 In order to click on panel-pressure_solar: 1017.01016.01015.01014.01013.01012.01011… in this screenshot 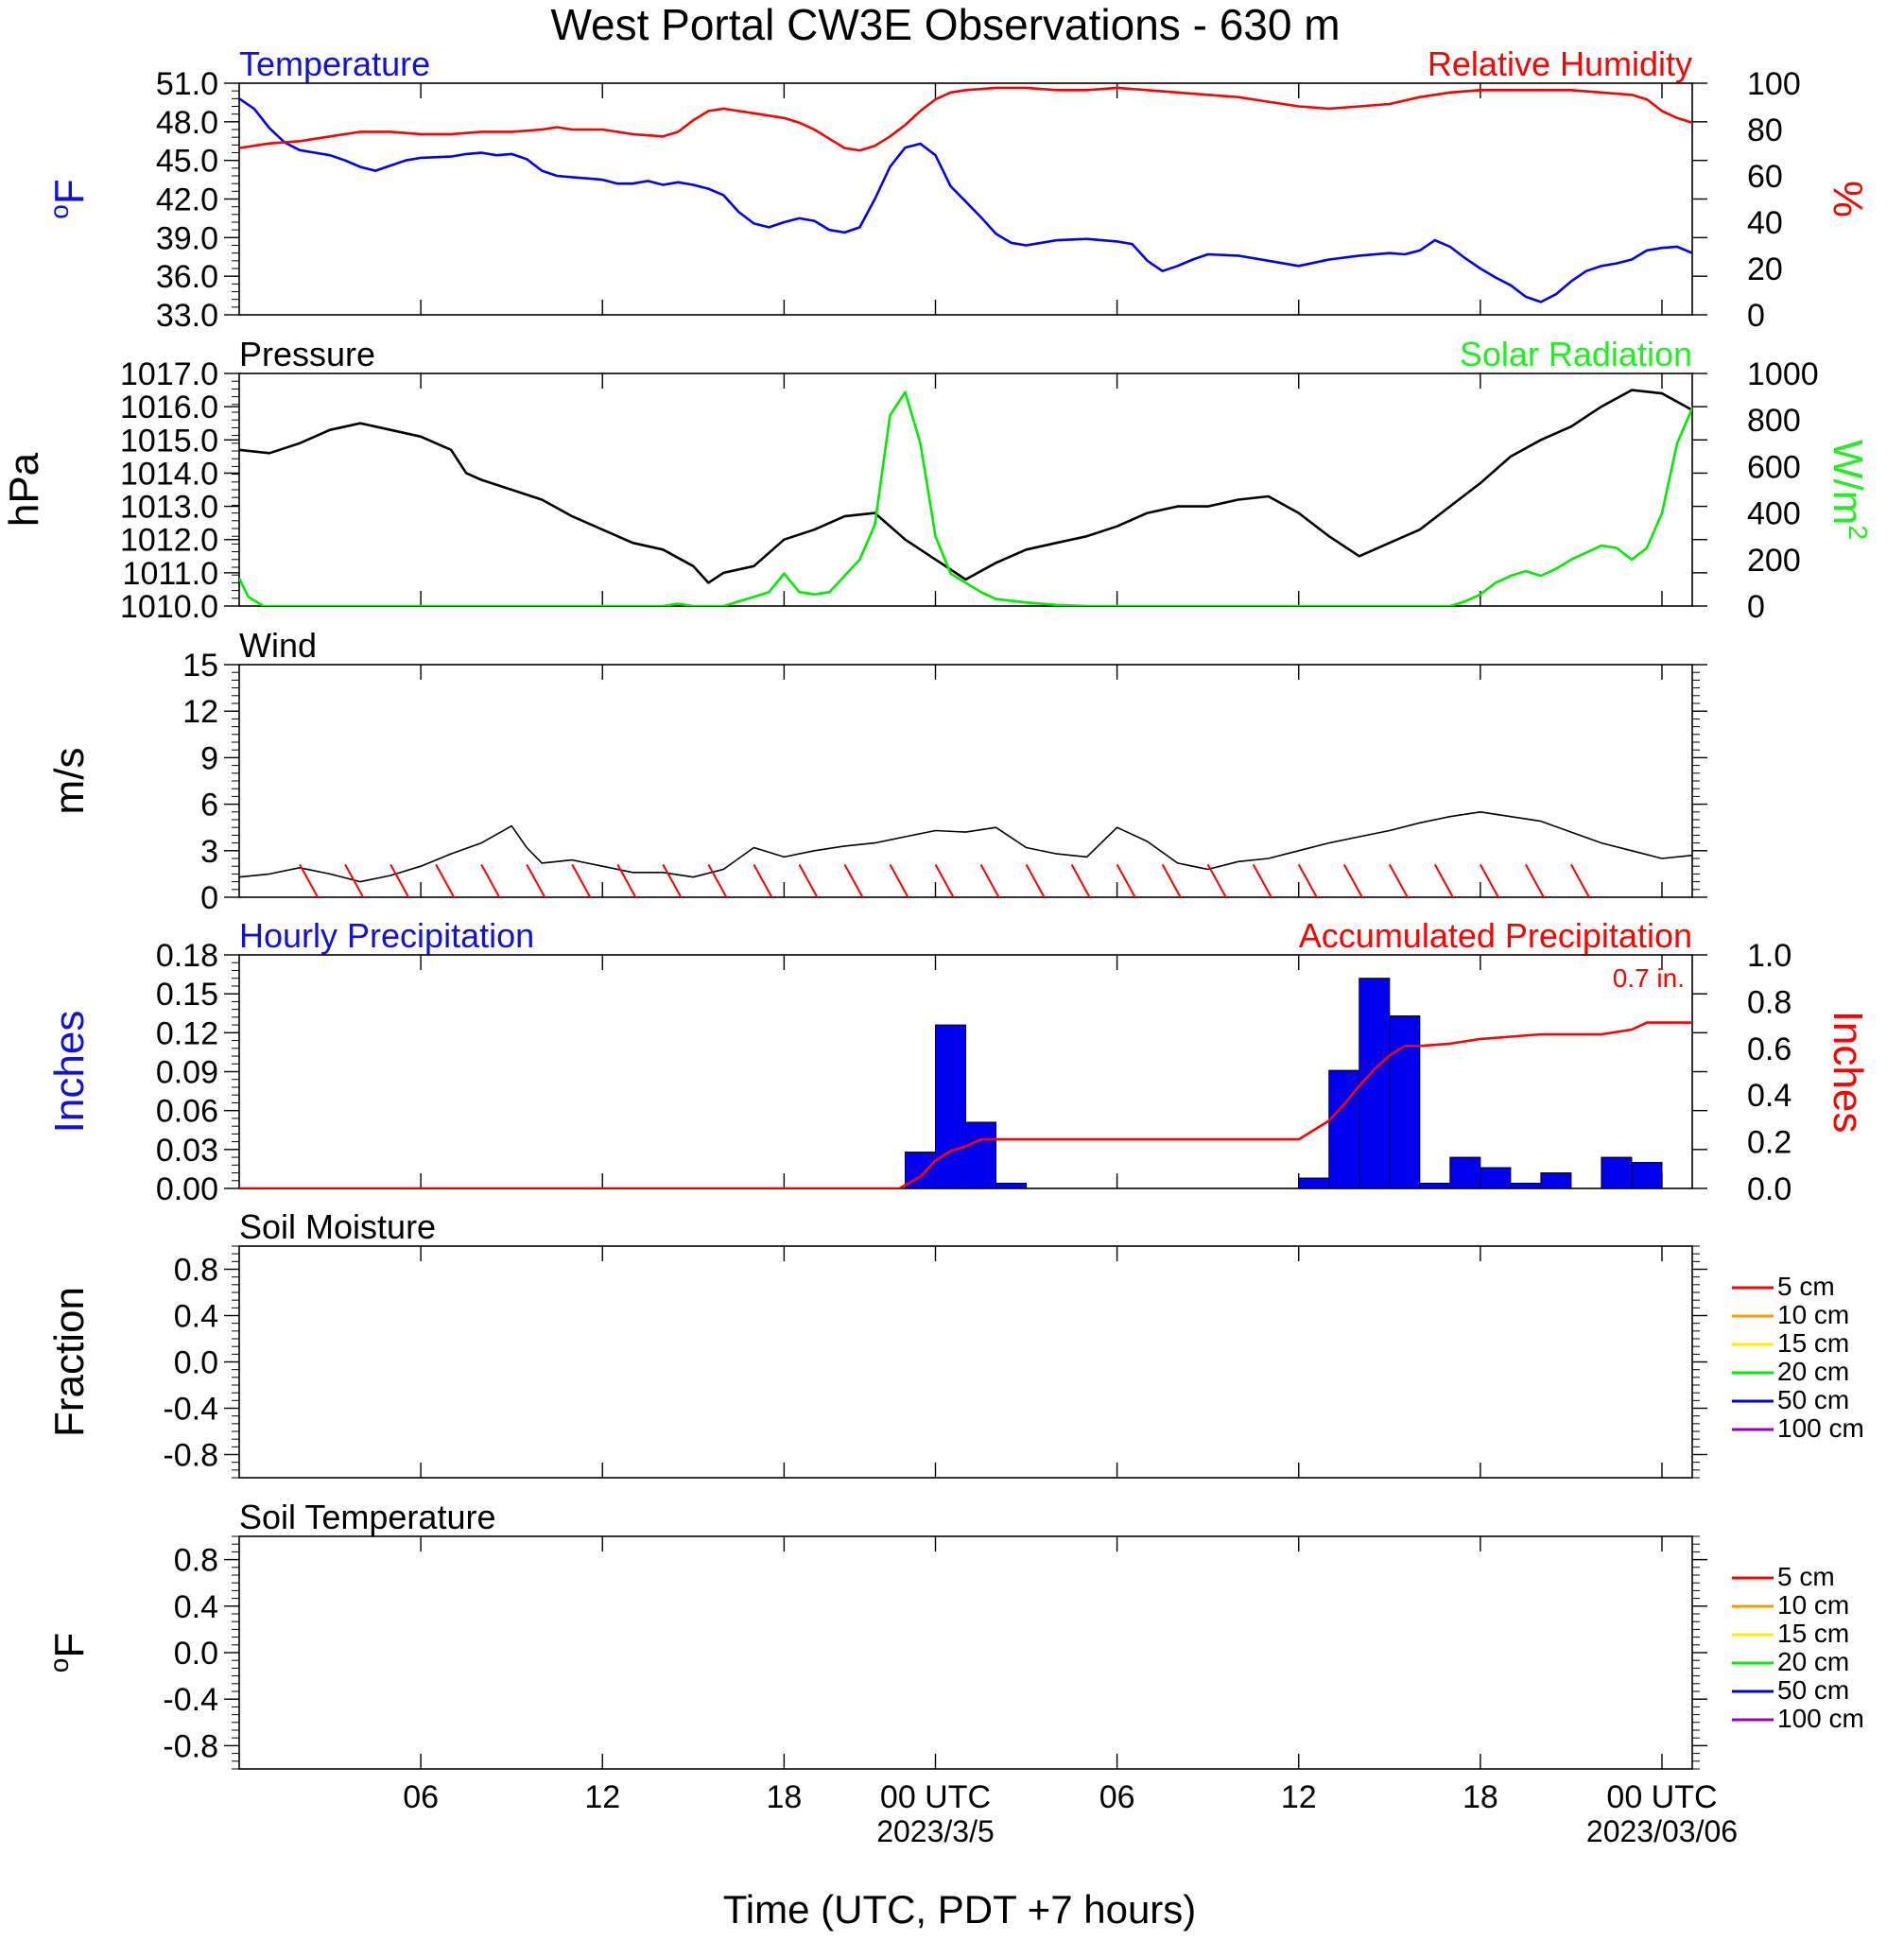, I will do `click(937, 480)`.